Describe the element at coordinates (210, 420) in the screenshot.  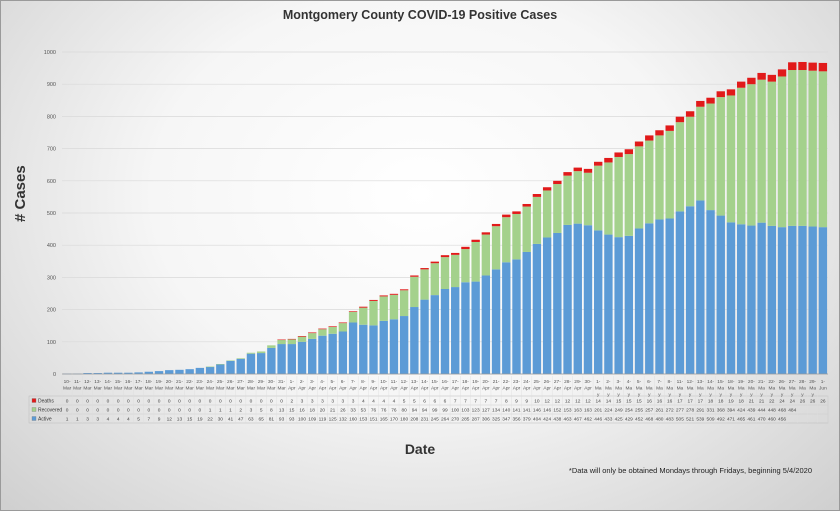
I see `data-table-cell: 22` at that location.